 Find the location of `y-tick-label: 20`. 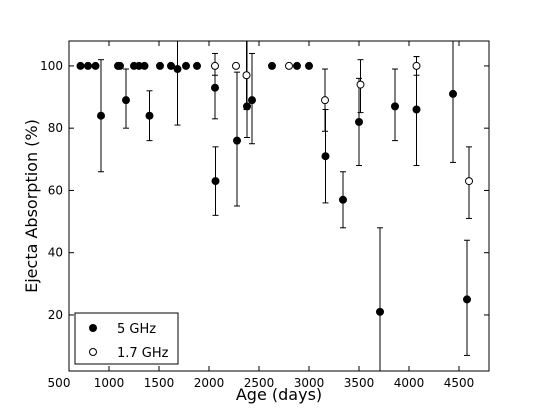

y-tick-label: 20 is located at coordinates (55, 315).